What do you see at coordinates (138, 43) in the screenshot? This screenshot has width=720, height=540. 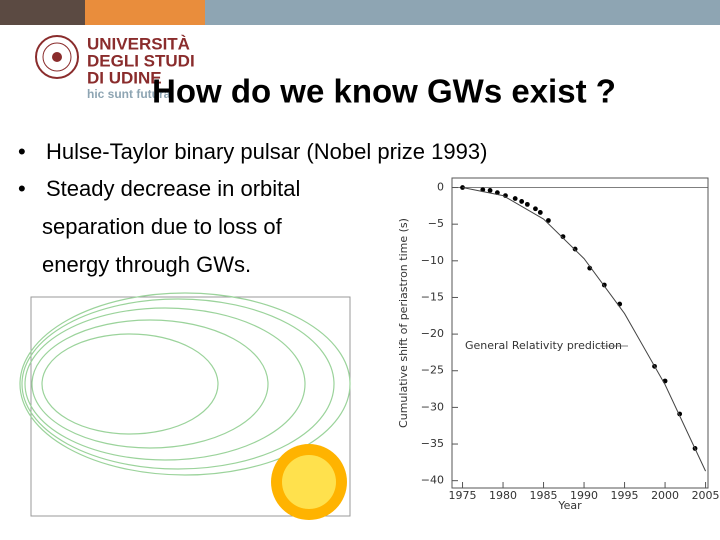 I see `logo-text: UNIVERSITÀ` at bounding box center [138, 43].